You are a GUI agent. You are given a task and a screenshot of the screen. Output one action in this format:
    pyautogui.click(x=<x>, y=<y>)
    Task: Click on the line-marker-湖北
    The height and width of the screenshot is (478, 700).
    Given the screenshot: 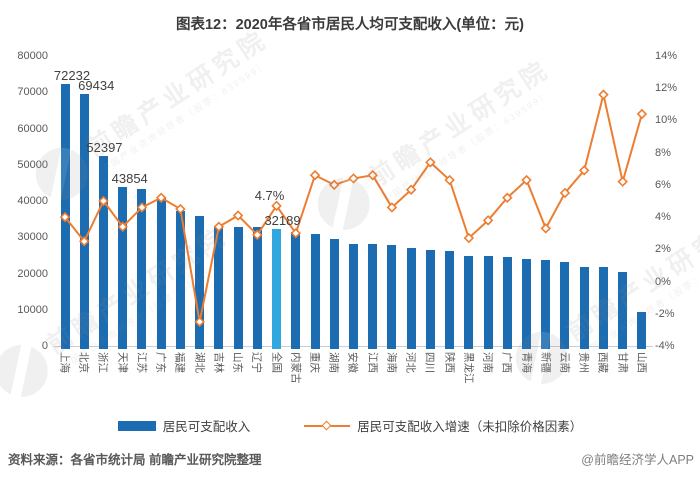 What is the action you would take?
    pyautogui.click(x=199, y=322)
    